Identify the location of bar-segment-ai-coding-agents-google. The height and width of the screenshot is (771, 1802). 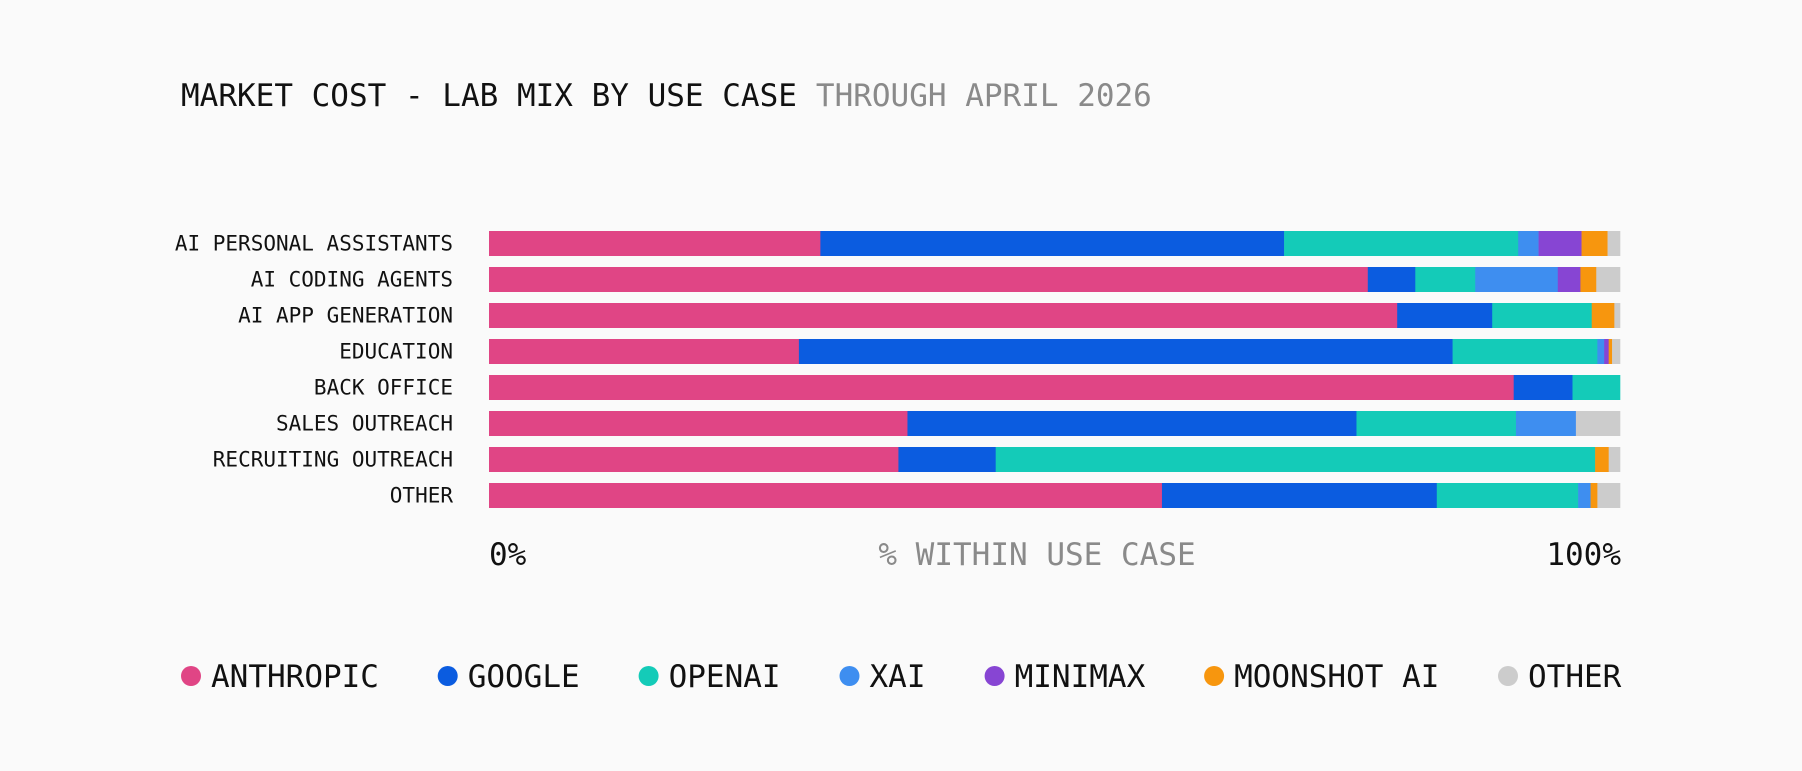
(1391, 279).